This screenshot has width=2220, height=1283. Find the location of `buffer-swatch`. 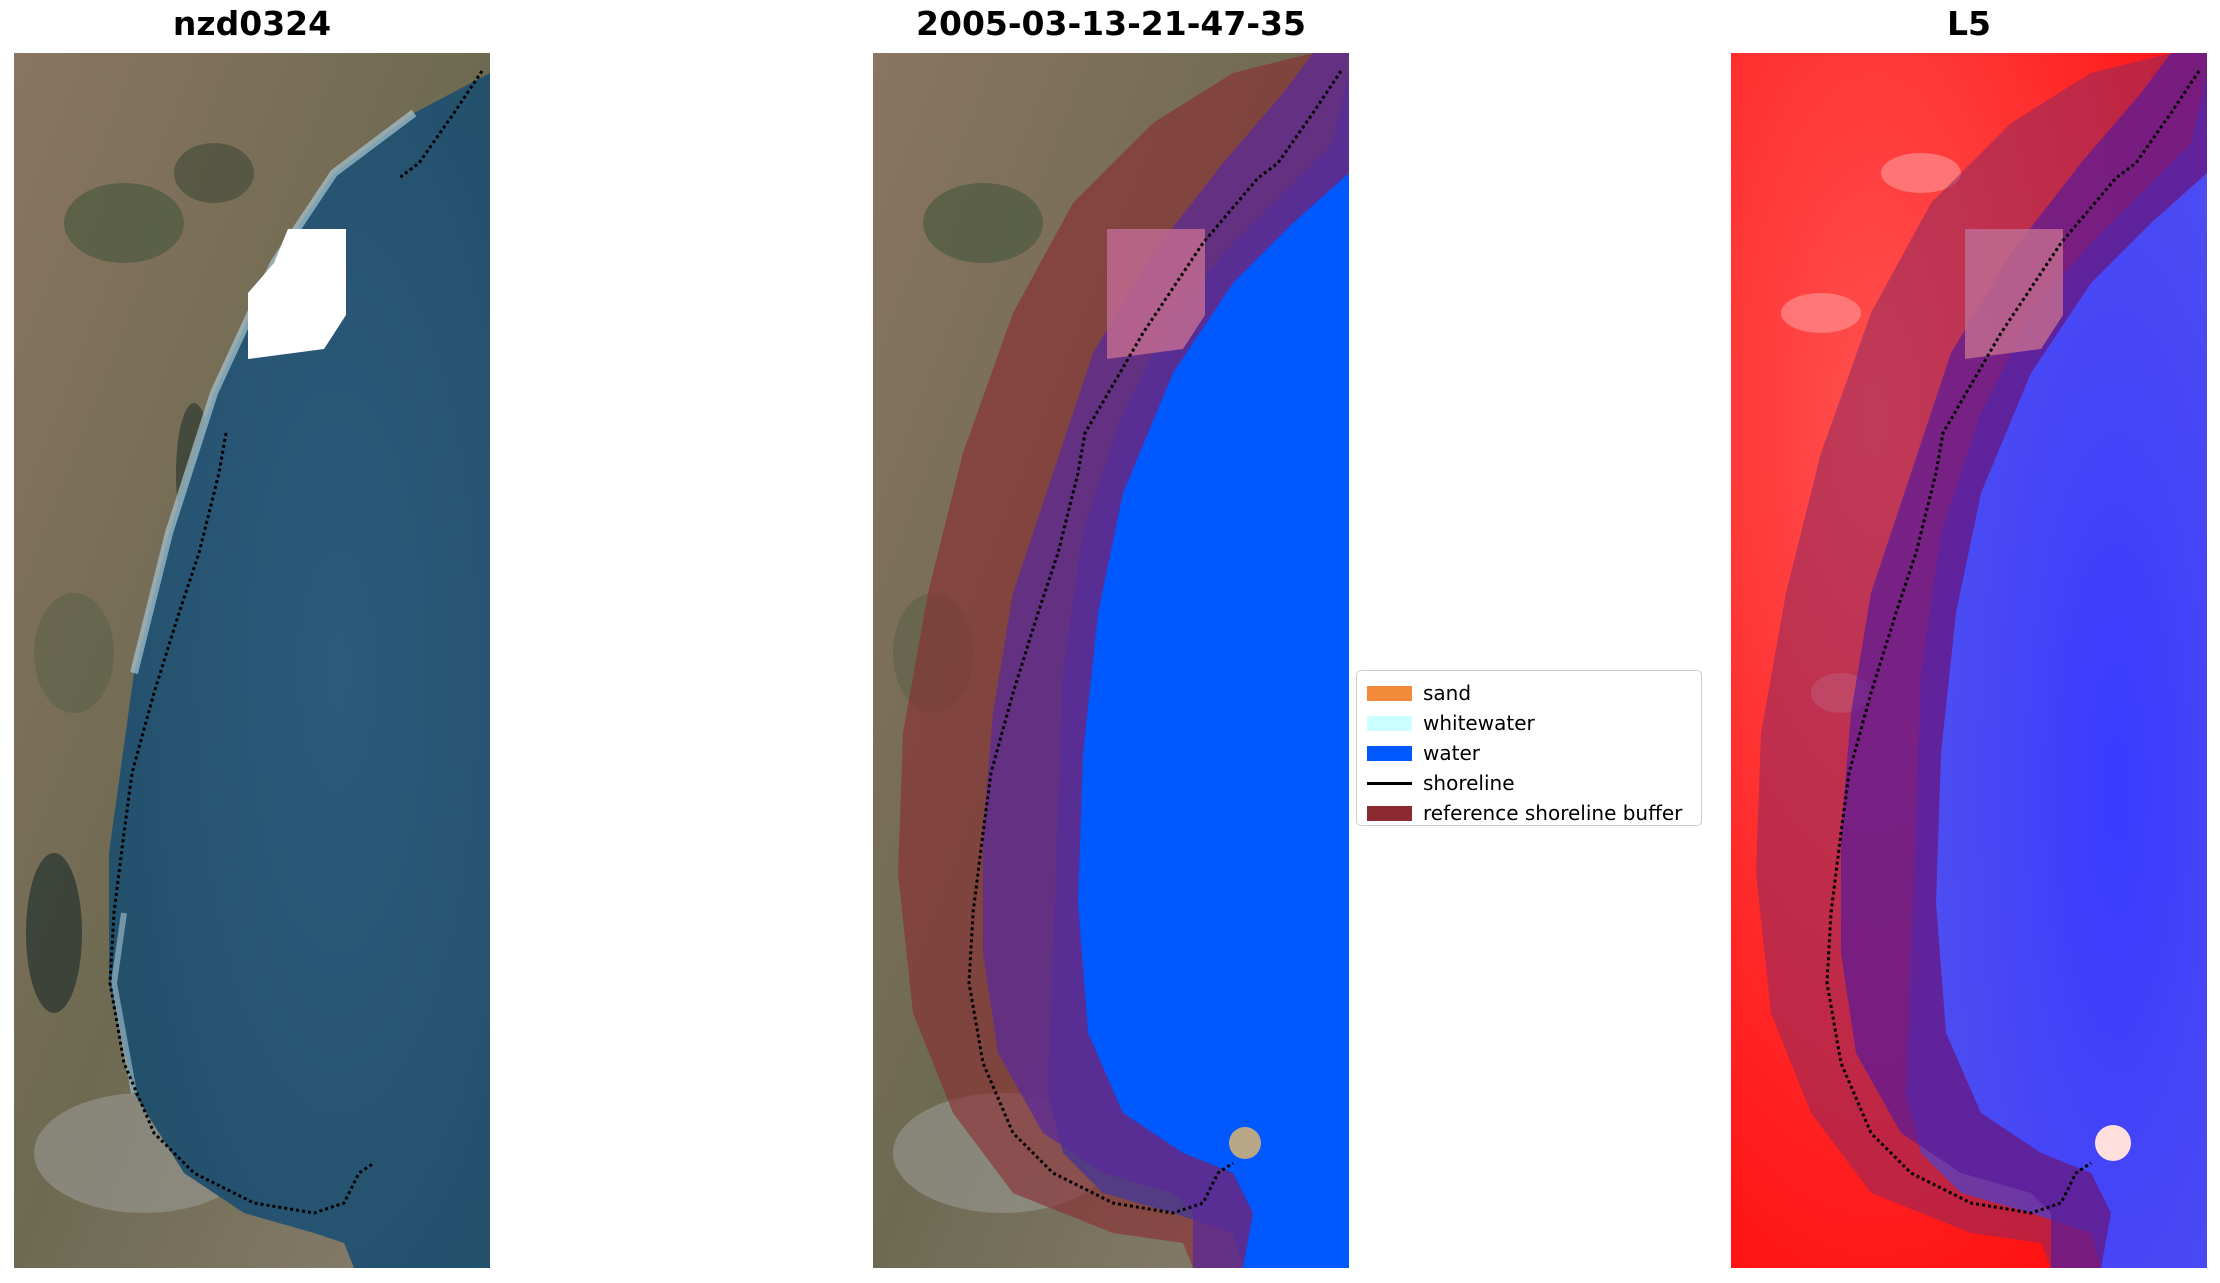

buffer-swatch is located at coordinates (1389, 813).